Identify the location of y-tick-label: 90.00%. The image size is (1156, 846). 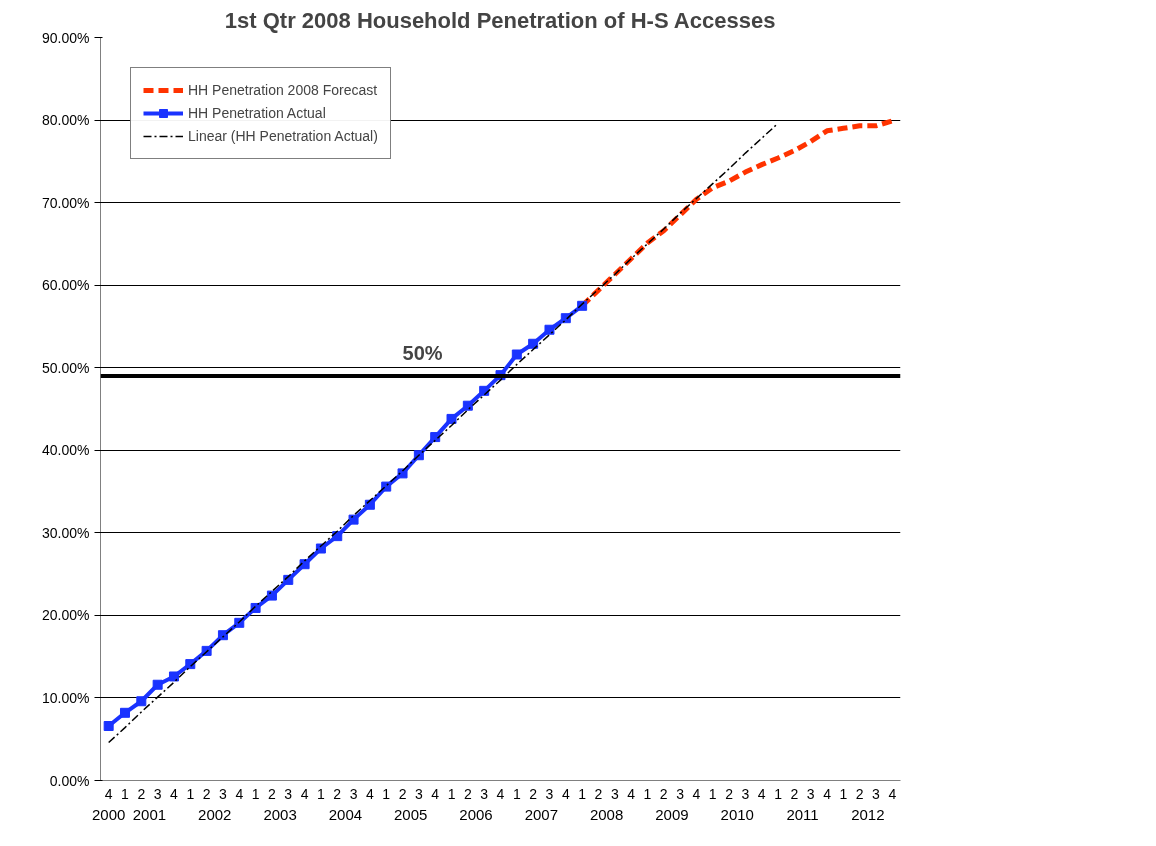
(66, 37).